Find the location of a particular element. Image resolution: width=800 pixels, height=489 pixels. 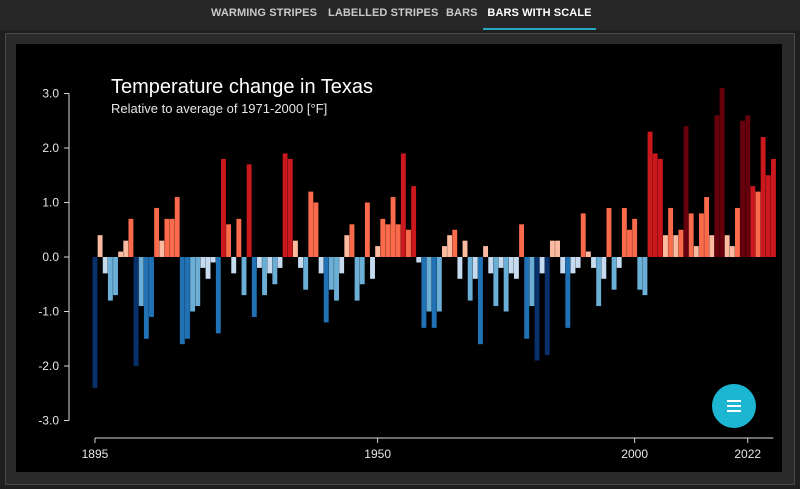

bar-1916 is located at coordinates (203, 262).